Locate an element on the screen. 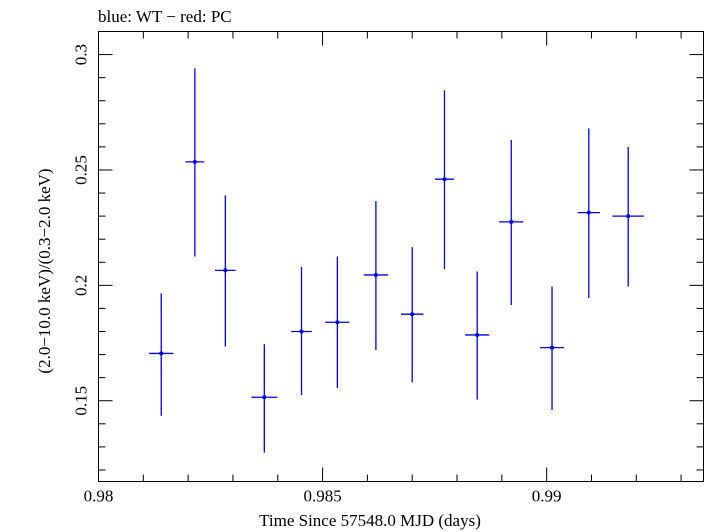  y-tick-label: 0.3 is located at coordinates (81, 54).